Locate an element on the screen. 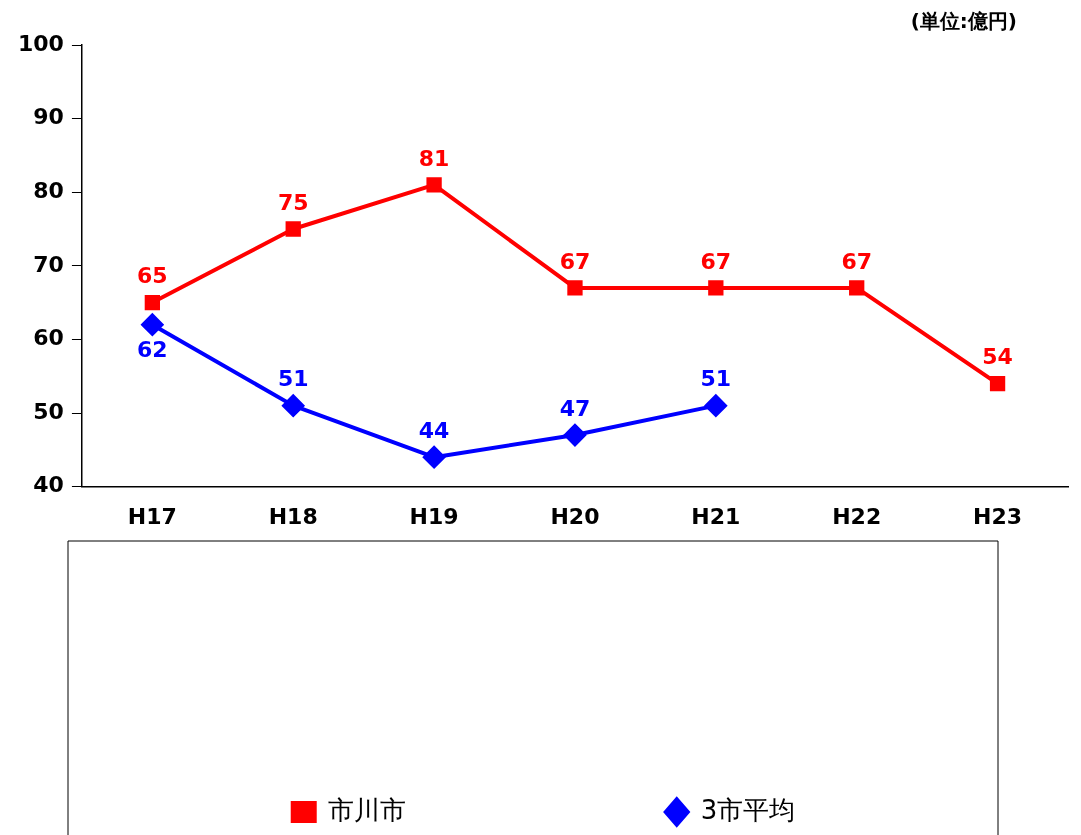  data-label: 47 is located at coordinates (575, 408).